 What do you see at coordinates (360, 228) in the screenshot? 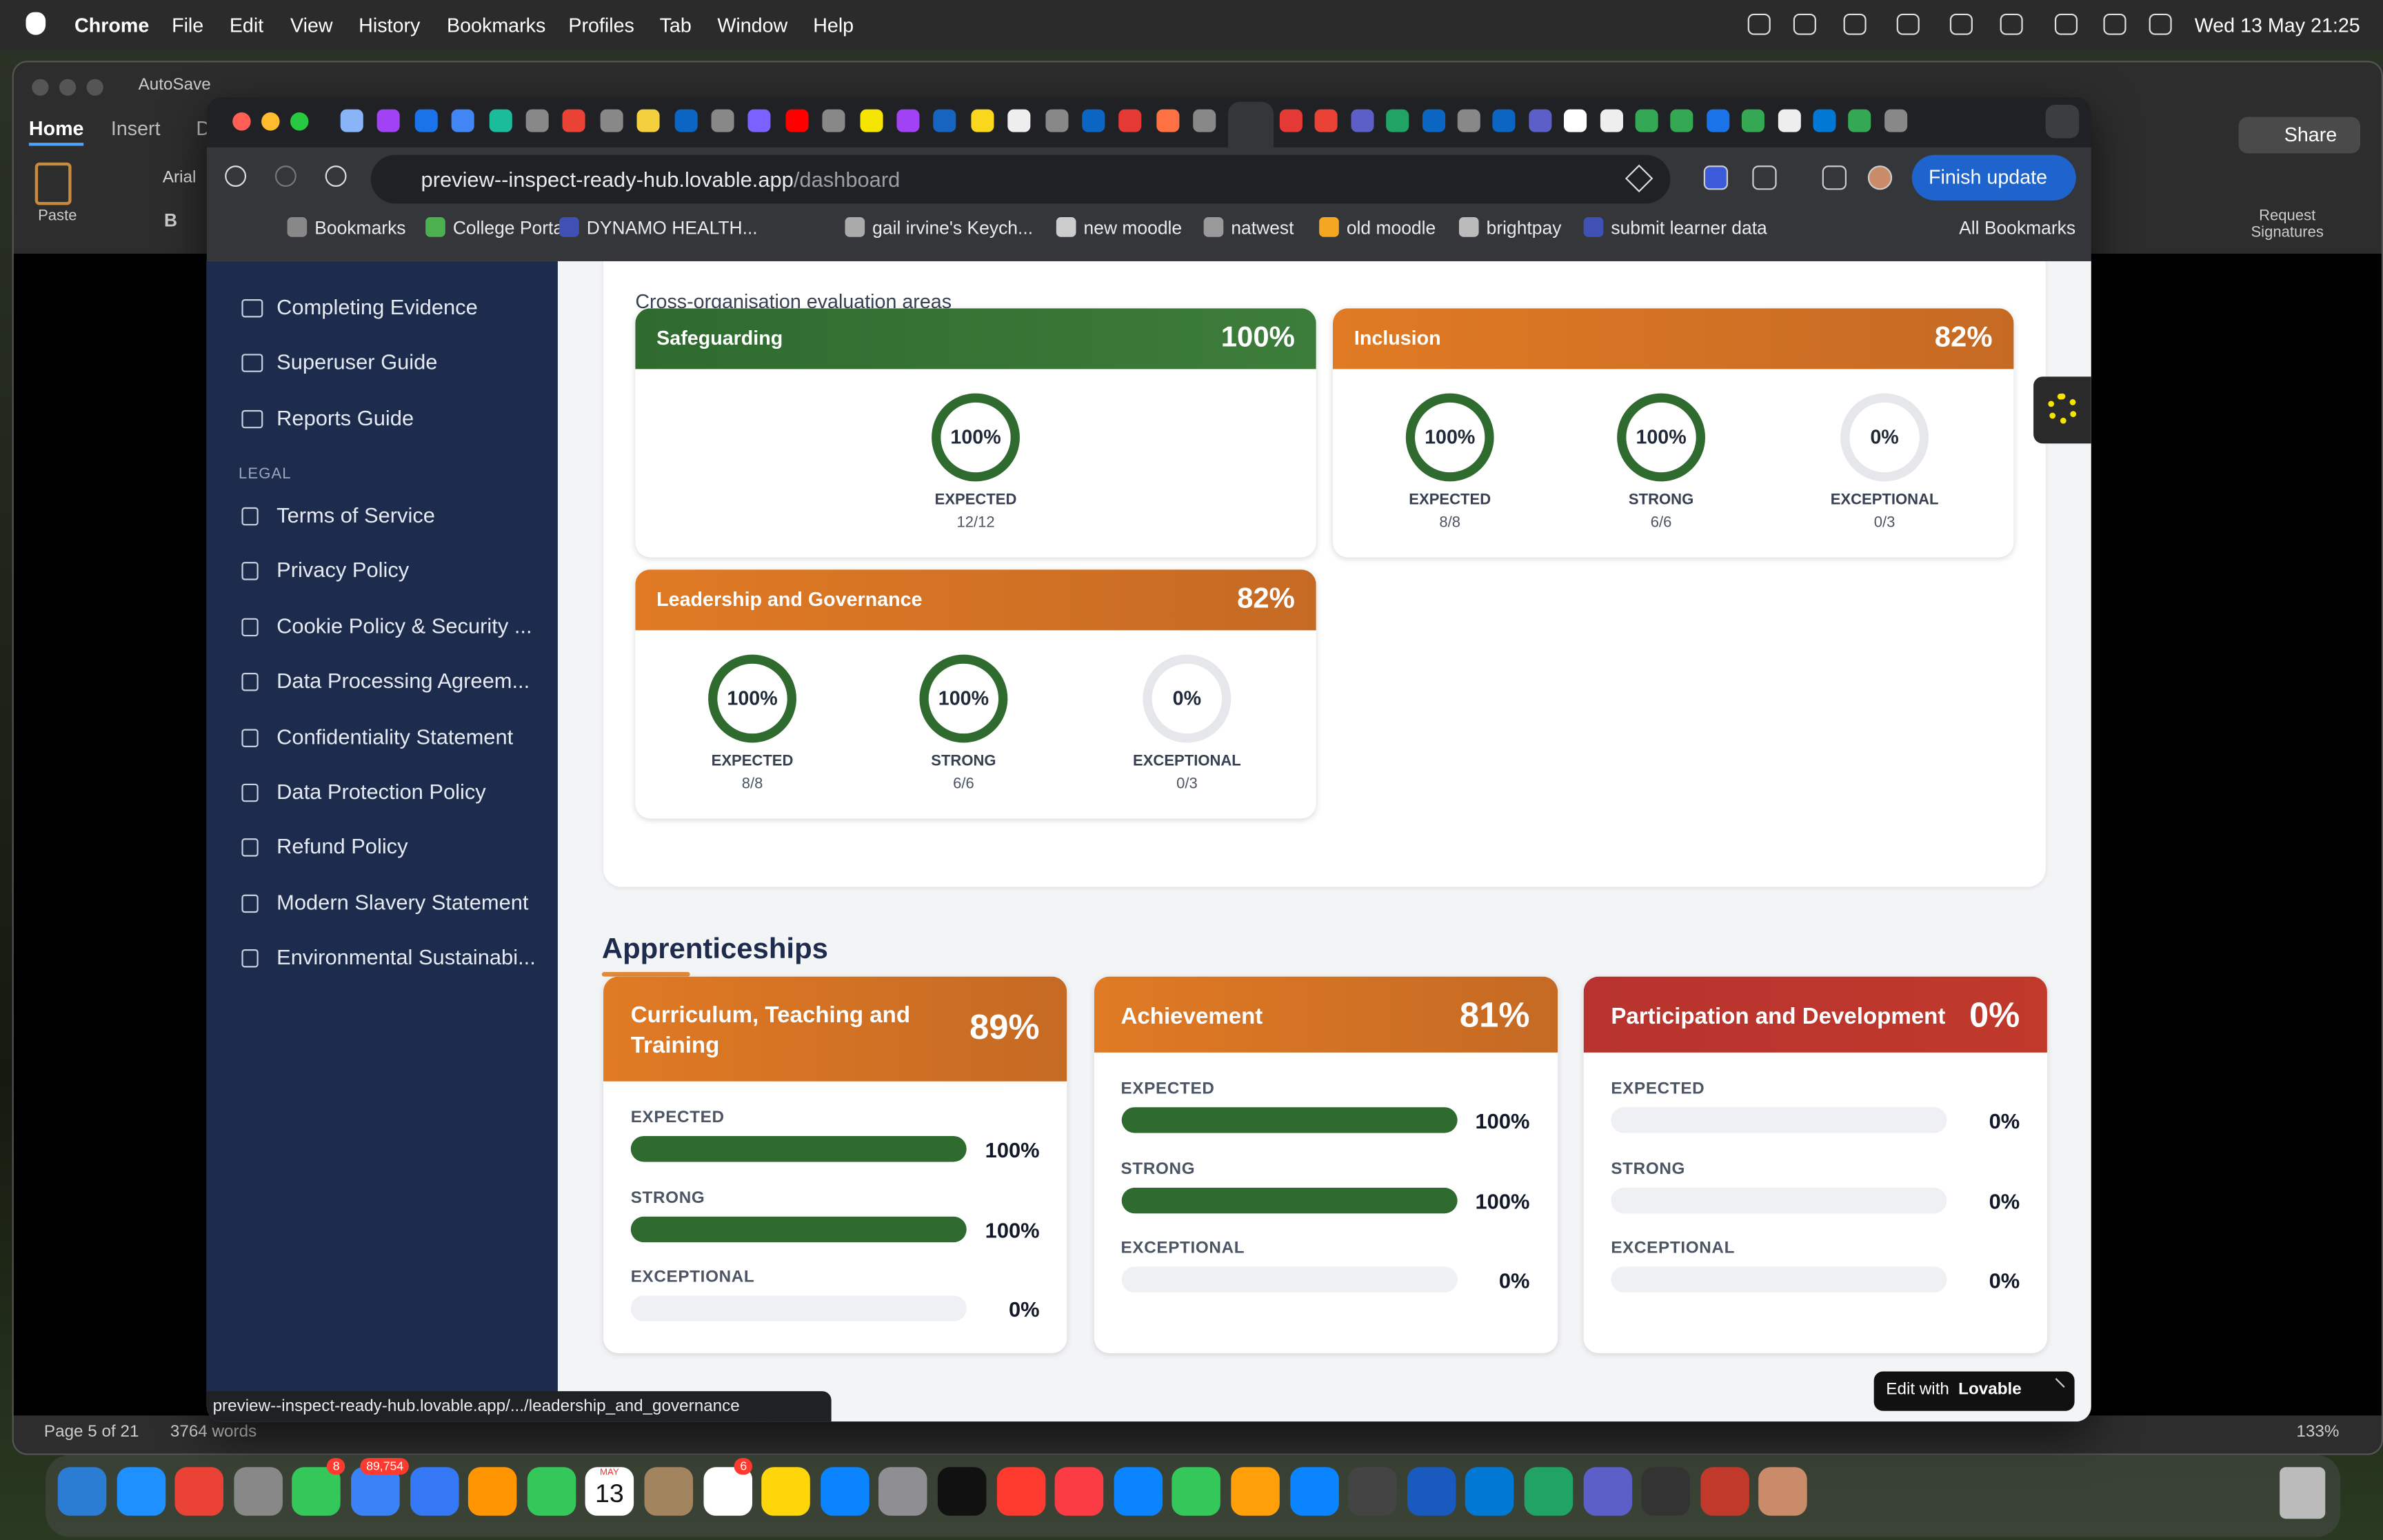
I see `bookmark: Bookmarks` at bounding box center [360, 228].